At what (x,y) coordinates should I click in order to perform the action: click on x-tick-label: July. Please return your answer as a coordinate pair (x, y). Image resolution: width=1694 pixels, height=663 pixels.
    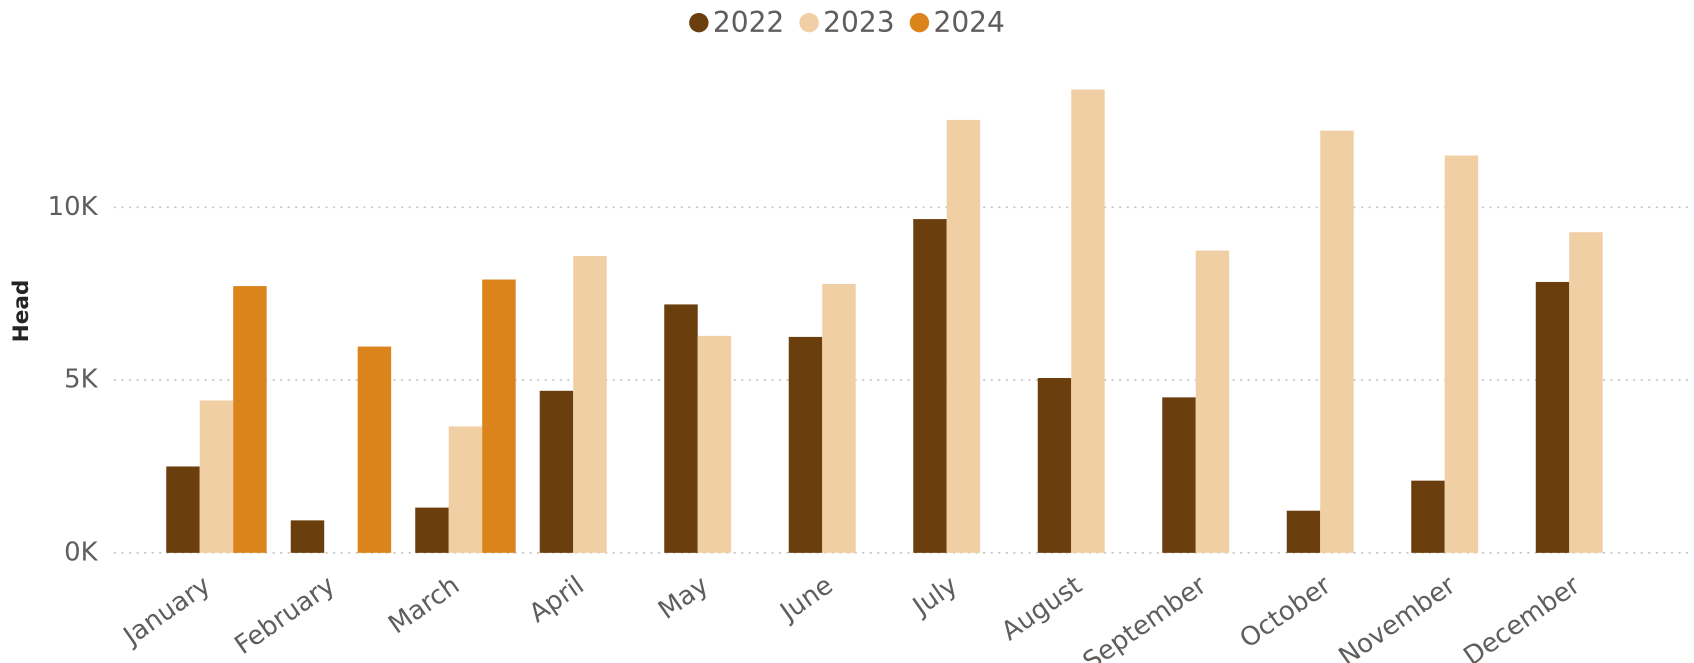
    Looking at the image, I should click on (934, 596).